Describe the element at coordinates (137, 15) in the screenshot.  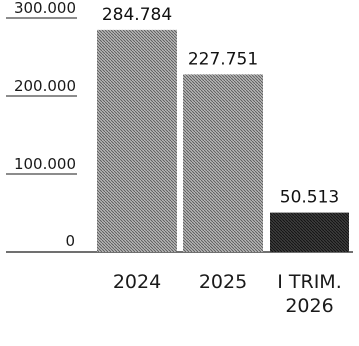
I see `bar-value-label: 284.784` at that location.